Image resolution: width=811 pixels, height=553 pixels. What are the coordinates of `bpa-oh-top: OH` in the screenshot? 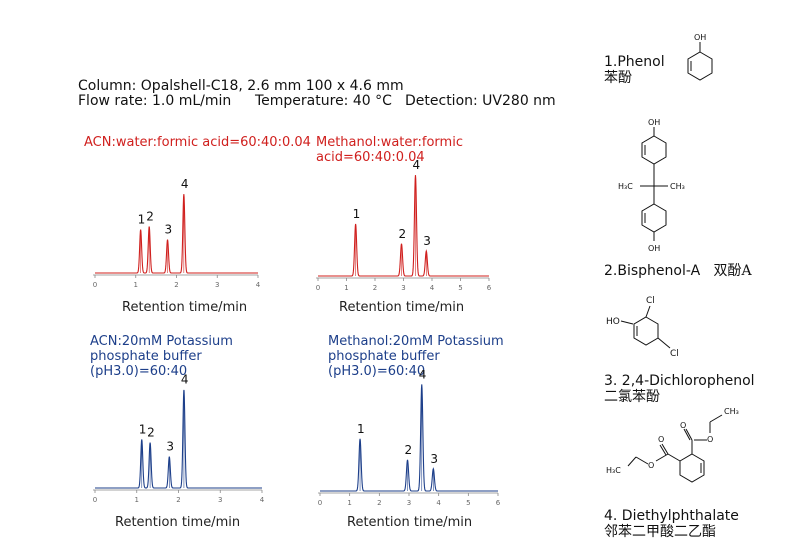 It's located at (654, 122).